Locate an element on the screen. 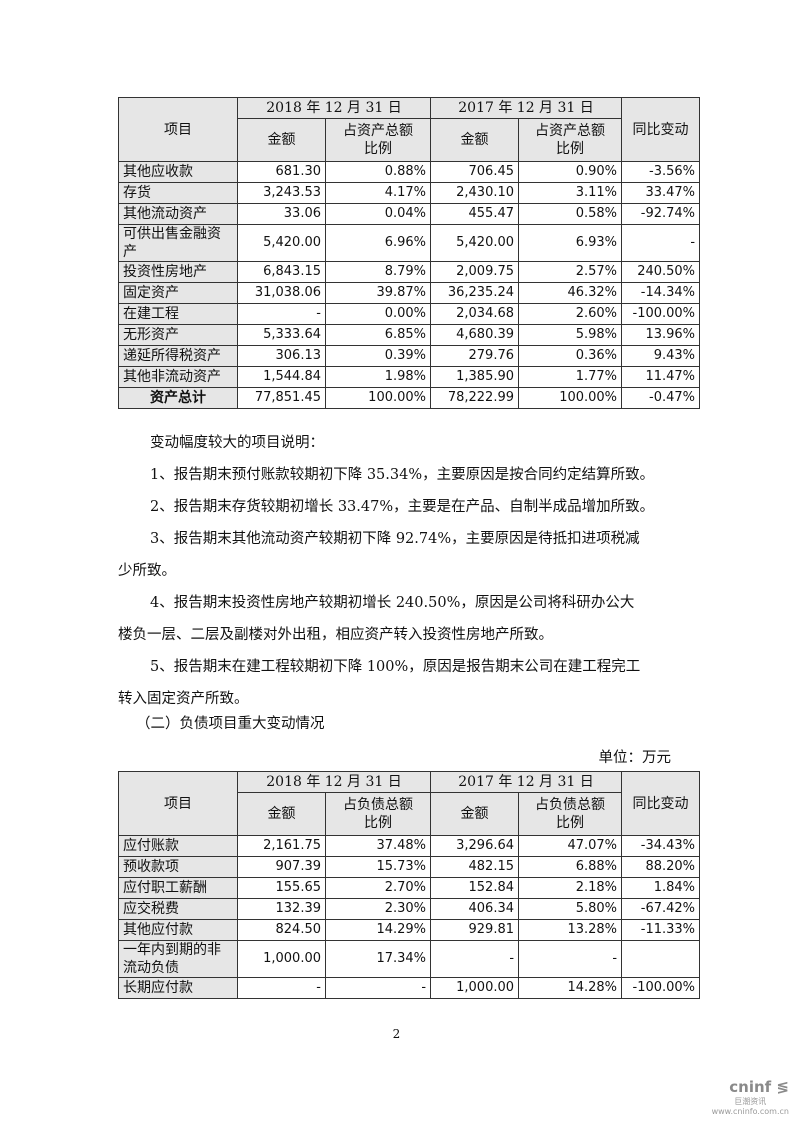  cell-value: 155.65 is located at coordinates (281, 888).